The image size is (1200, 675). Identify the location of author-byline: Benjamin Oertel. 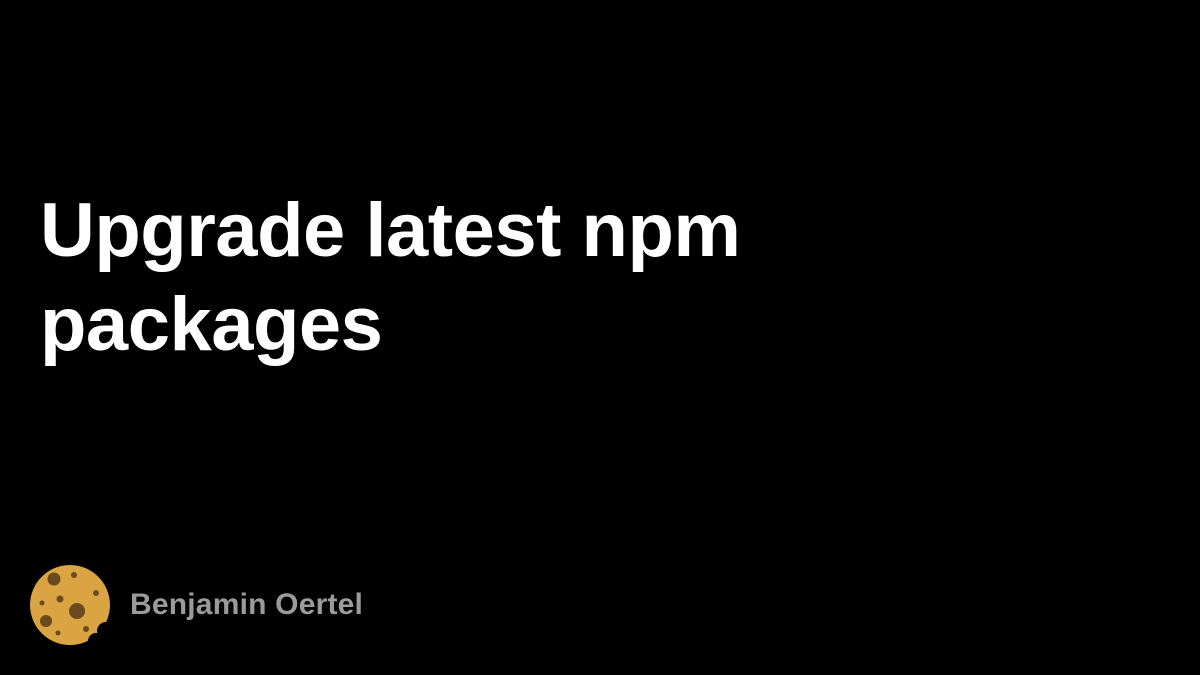
(196, 605).